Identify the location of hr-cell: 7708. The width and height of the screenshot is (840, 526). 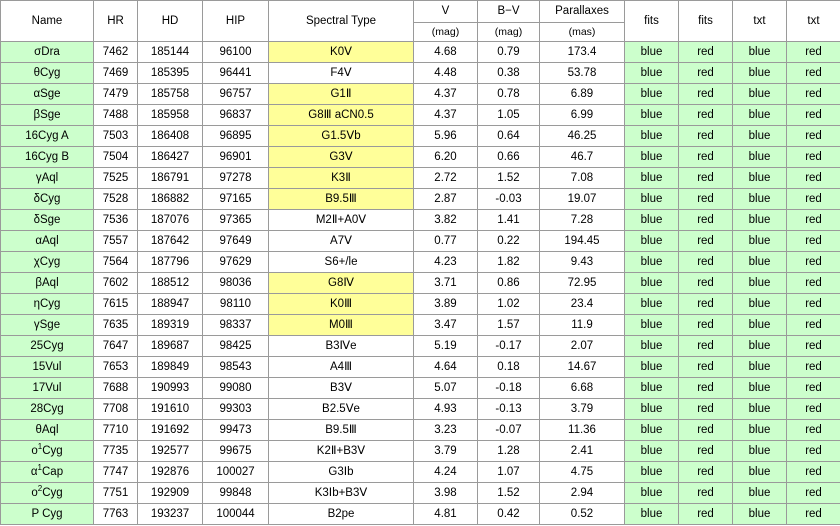
(115, 409).